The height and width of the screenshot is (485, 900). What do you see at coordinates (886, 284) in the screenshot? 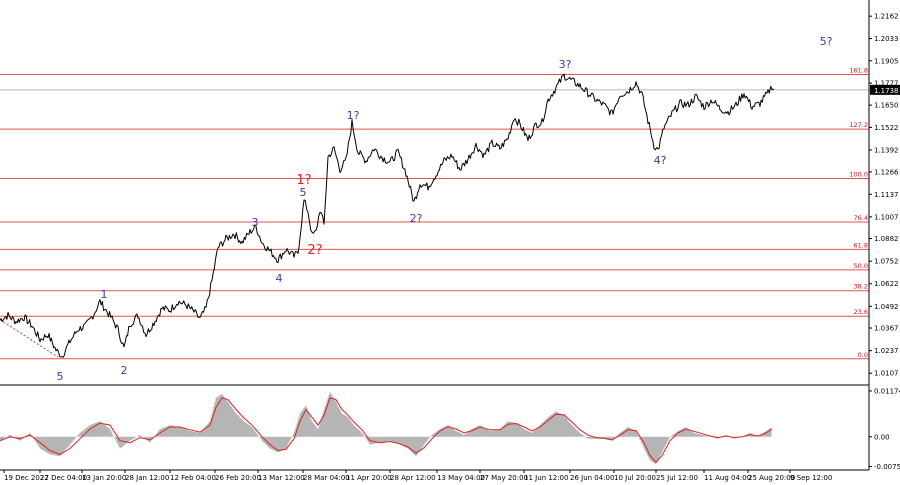
I see `price-tick-label: 1.0622` at bounding box center [886, 284].